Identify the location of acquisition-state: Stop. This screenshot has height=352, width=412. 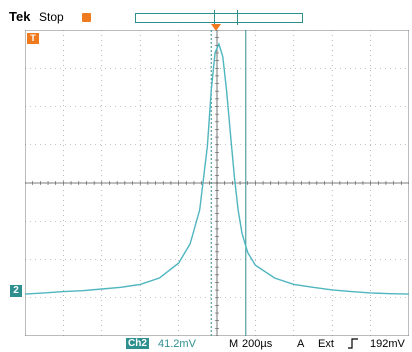
(51, 17).